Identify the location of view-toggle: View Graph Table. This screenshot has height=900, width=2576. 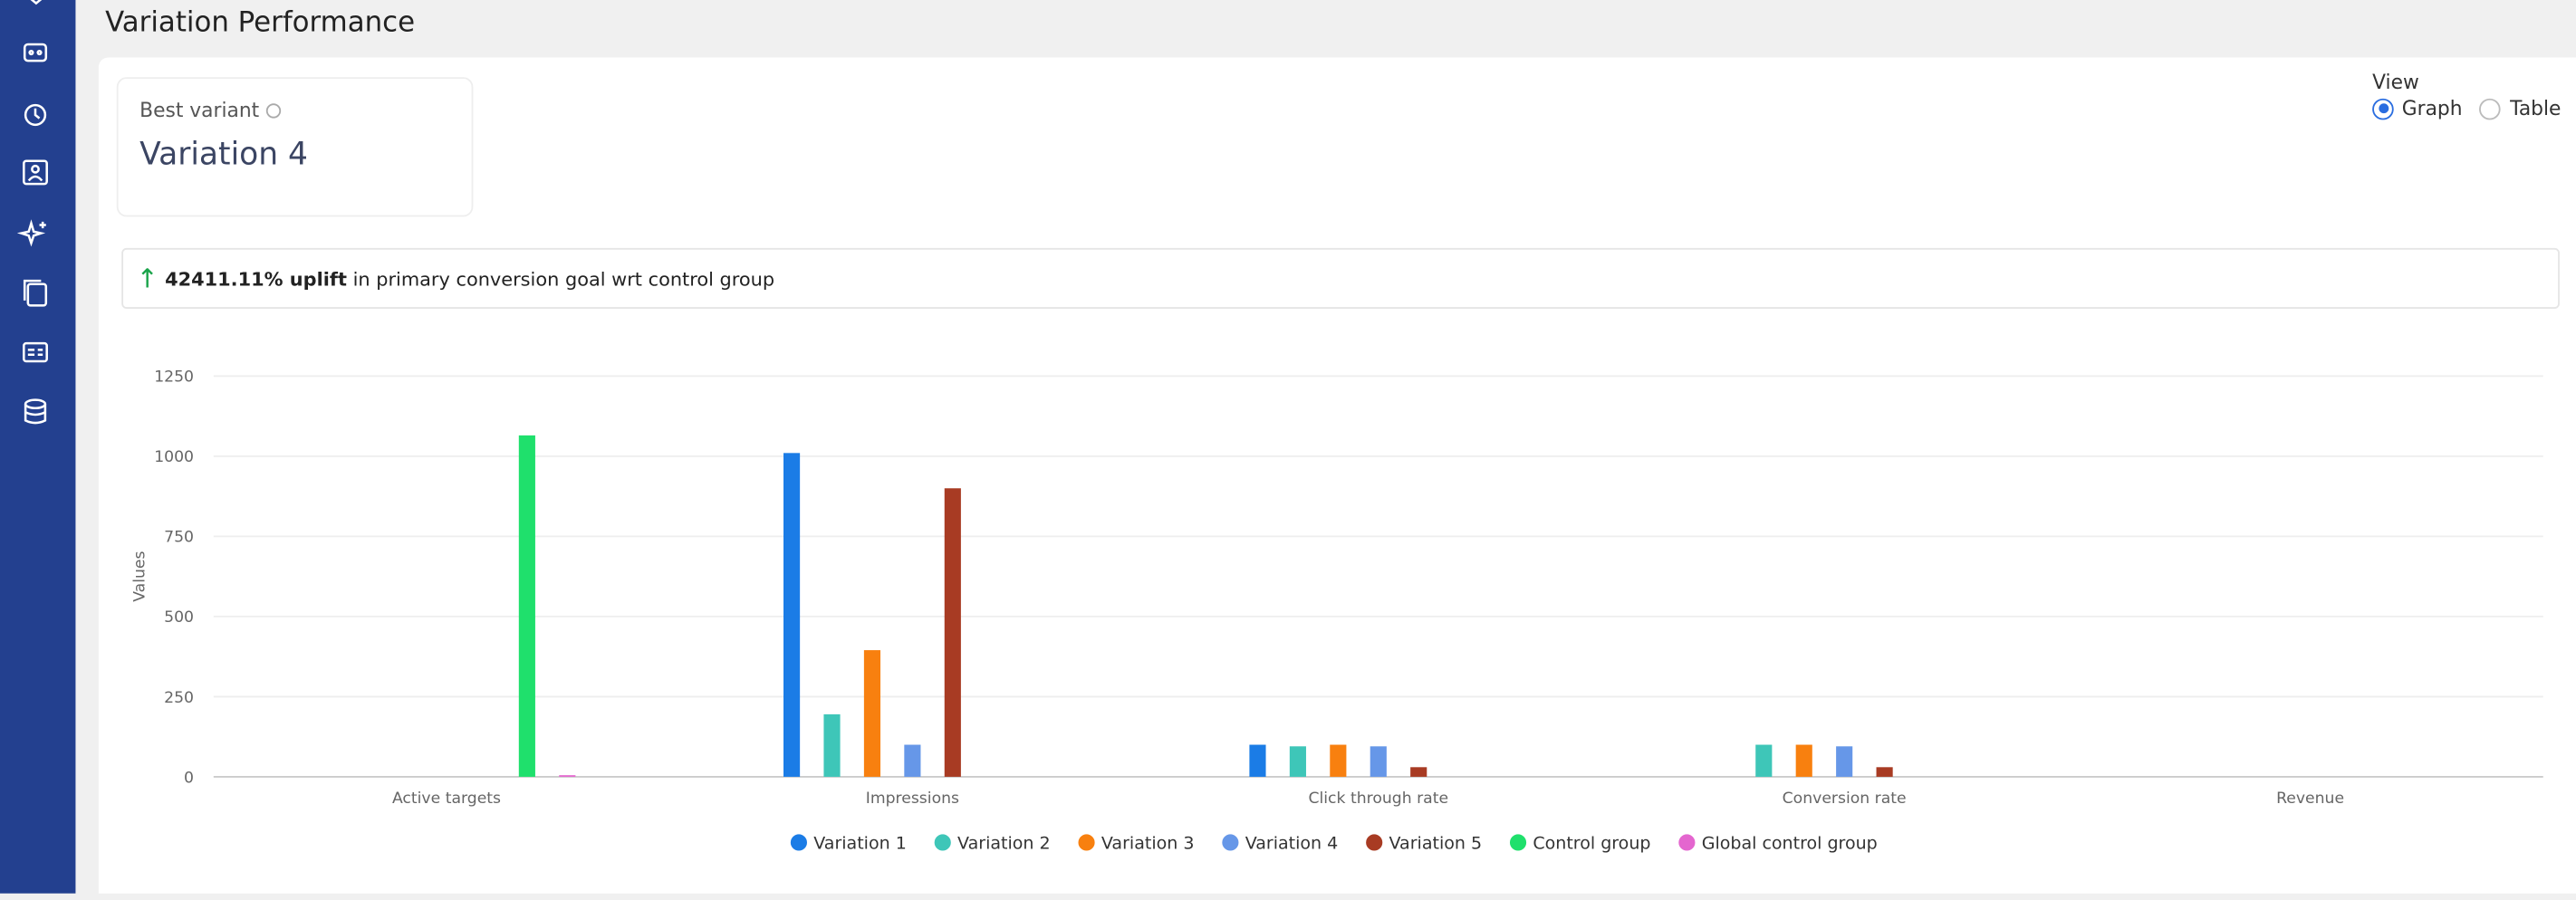
(2466, 95).